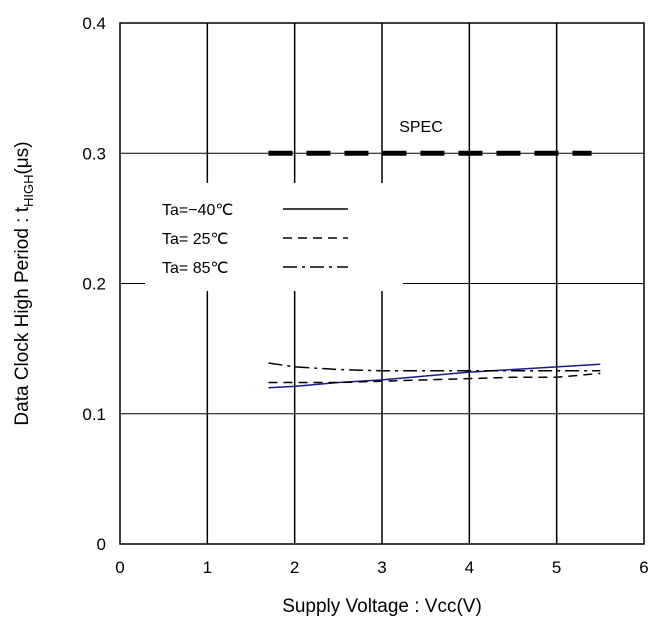 Image resolution: width=654 pixels, height=641 pixels. I want to click on y-axis-label-unit: (μs), so click(22, 157).